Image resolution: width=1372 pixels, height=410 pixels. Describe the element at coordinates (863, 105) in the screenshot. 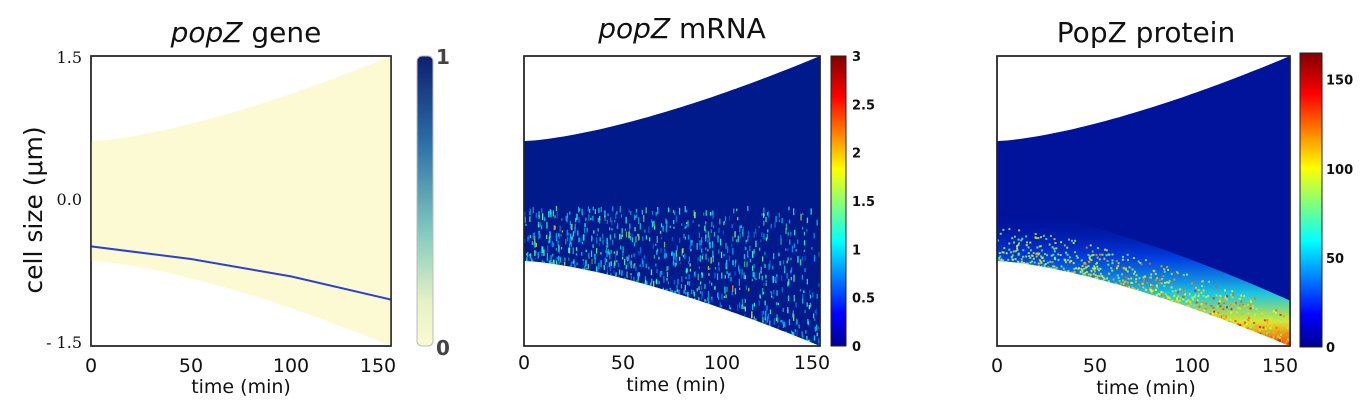

I see `panel-mrna-colorbar-label: 2.5` at that location.